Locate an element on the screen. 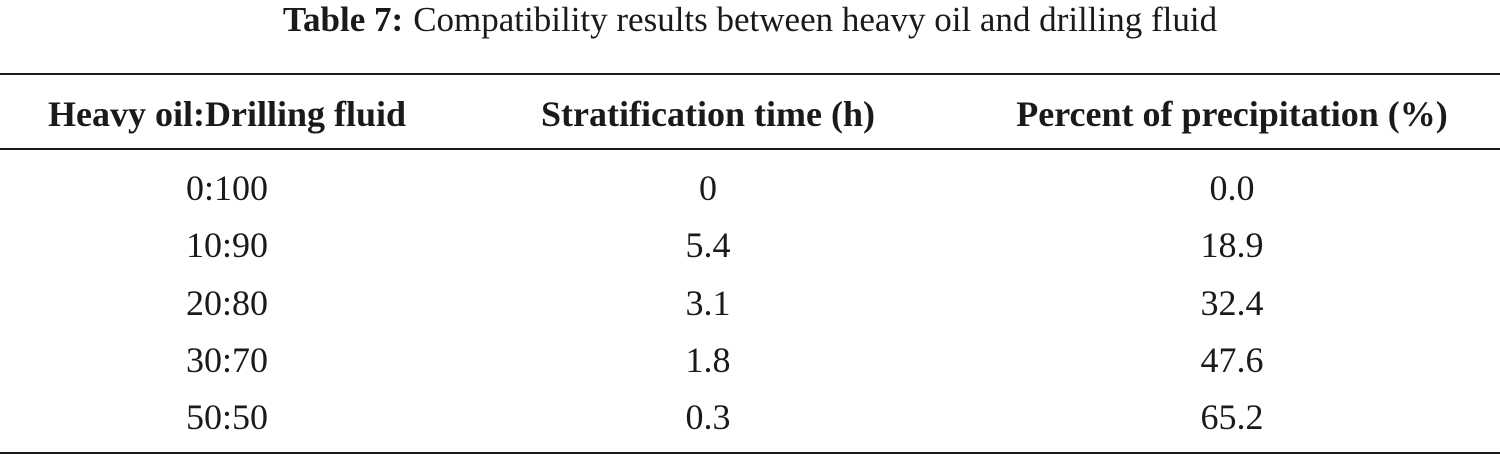 The width and height of the screenshot is (1500, 457). column-header: Heavy oil:Drilling fluid is located at coordinates (227, 114).